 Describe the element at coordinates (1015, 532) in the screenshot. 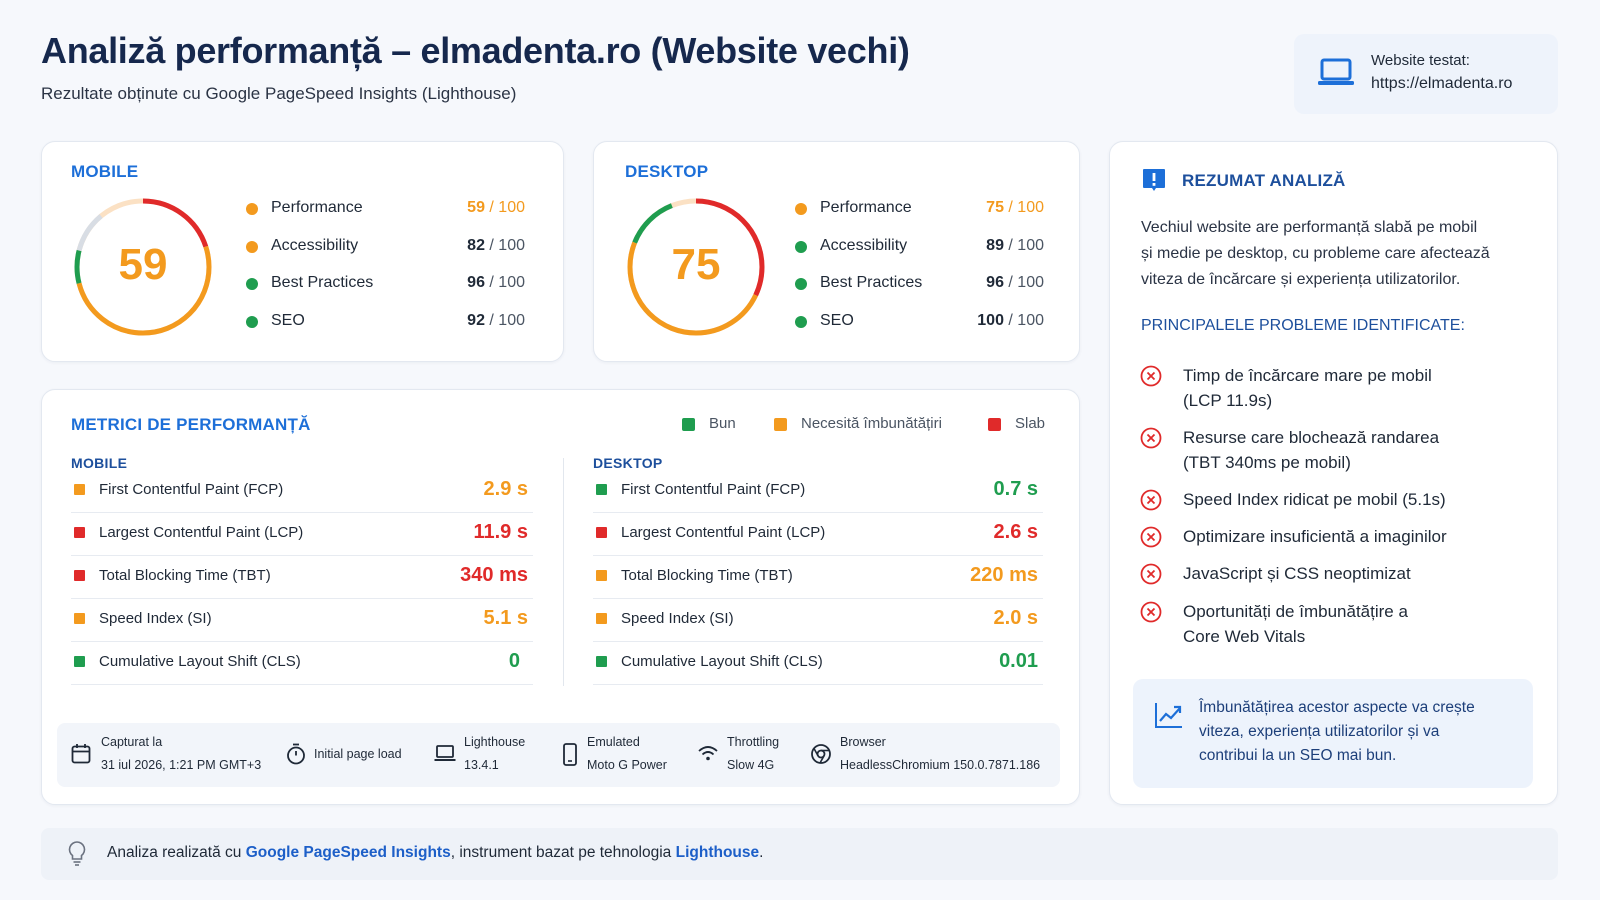

I see `metric-value: 2.6 s` at that location.